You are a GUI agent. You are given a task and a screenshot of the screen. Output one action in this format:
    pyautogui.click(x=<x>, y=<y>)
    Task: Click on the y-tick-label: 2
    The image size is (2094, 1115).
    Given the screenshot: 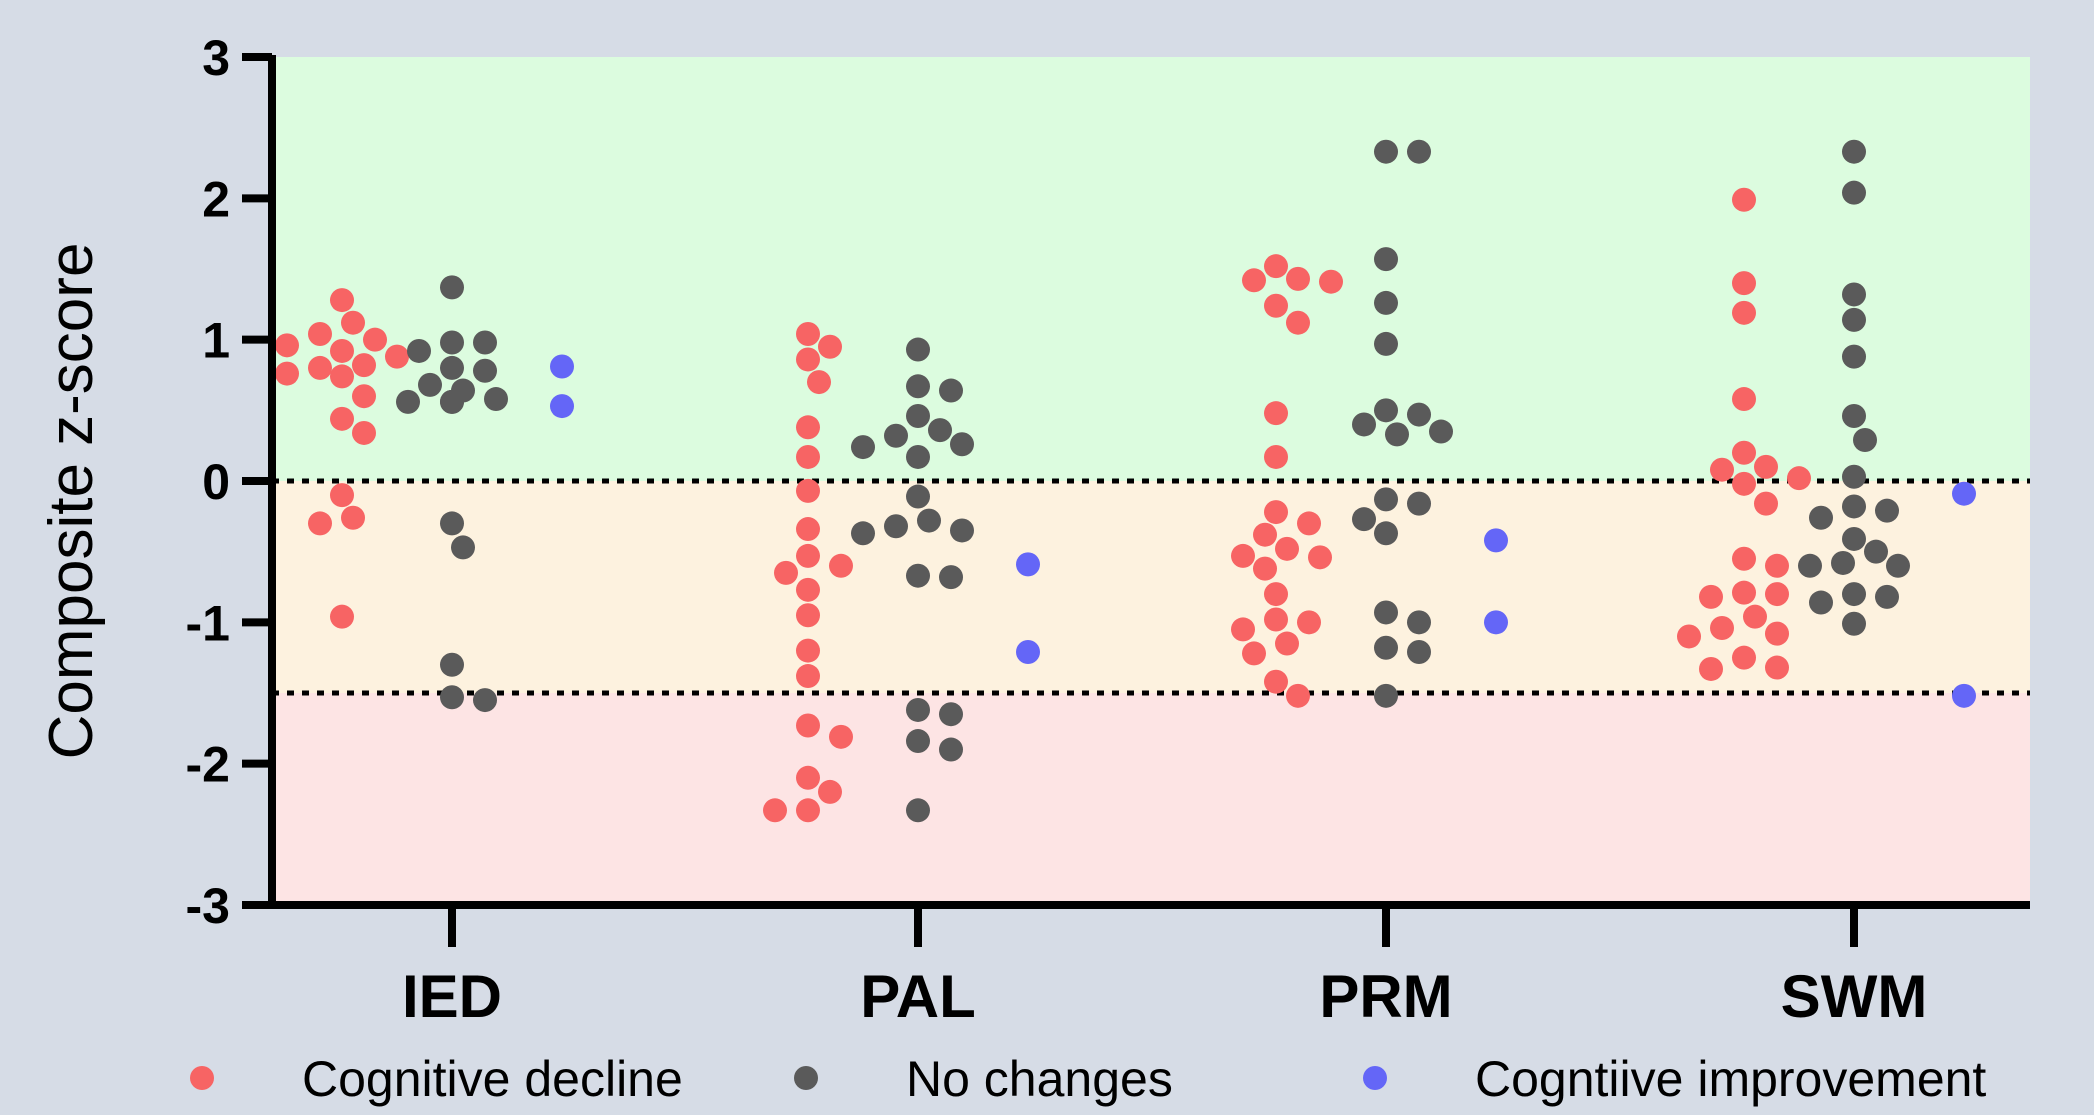 What is the action you would take?
    pyautogui.click(x=216, y=199)
    